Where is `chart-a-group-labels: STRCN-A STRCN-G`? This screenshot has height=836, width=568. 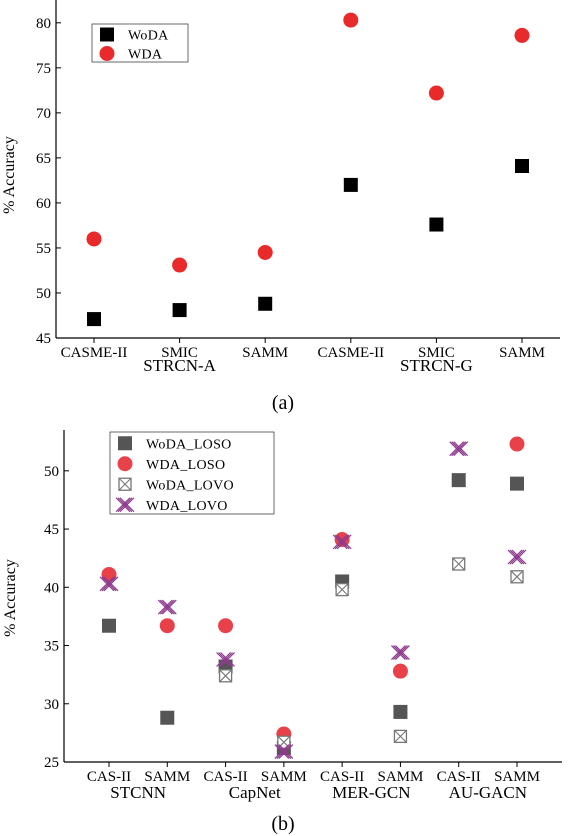
chart-a-group-labels: STRCN-A STRCN-G is located at coordinates (308, 365).